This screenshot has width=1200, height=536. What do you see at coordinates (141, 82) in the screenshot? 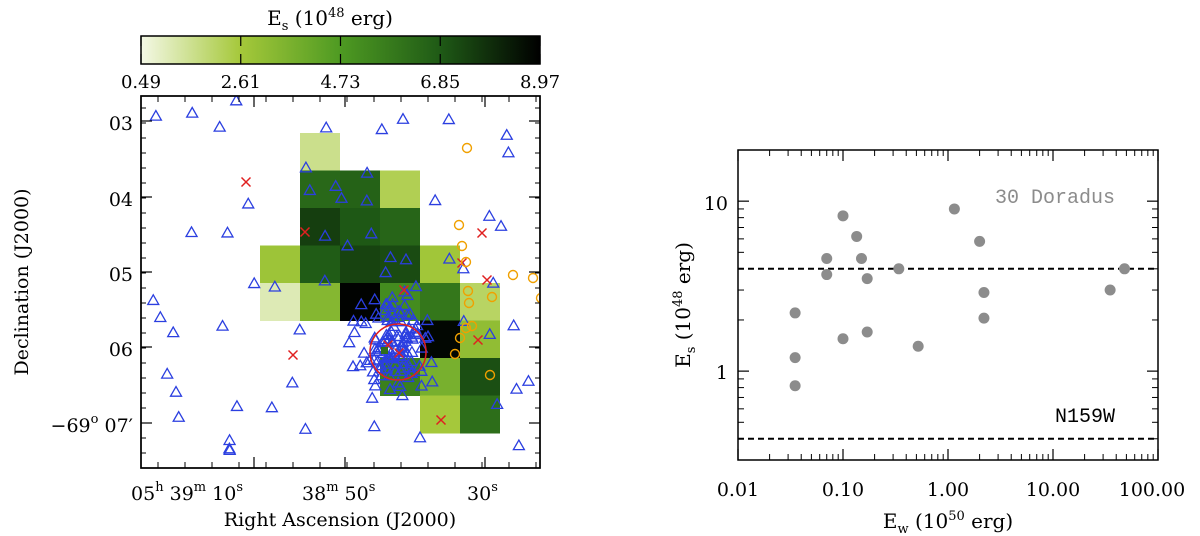
I see `colorbar-tick-label: 0.49` at bounding box center [141, 82].